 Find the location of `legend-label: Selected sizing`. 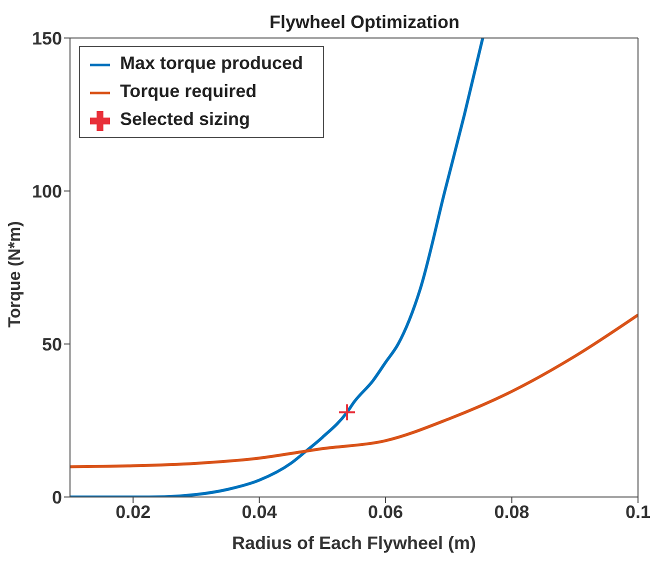

legend-label: Selected sizing is located at coordinates (185, 119).